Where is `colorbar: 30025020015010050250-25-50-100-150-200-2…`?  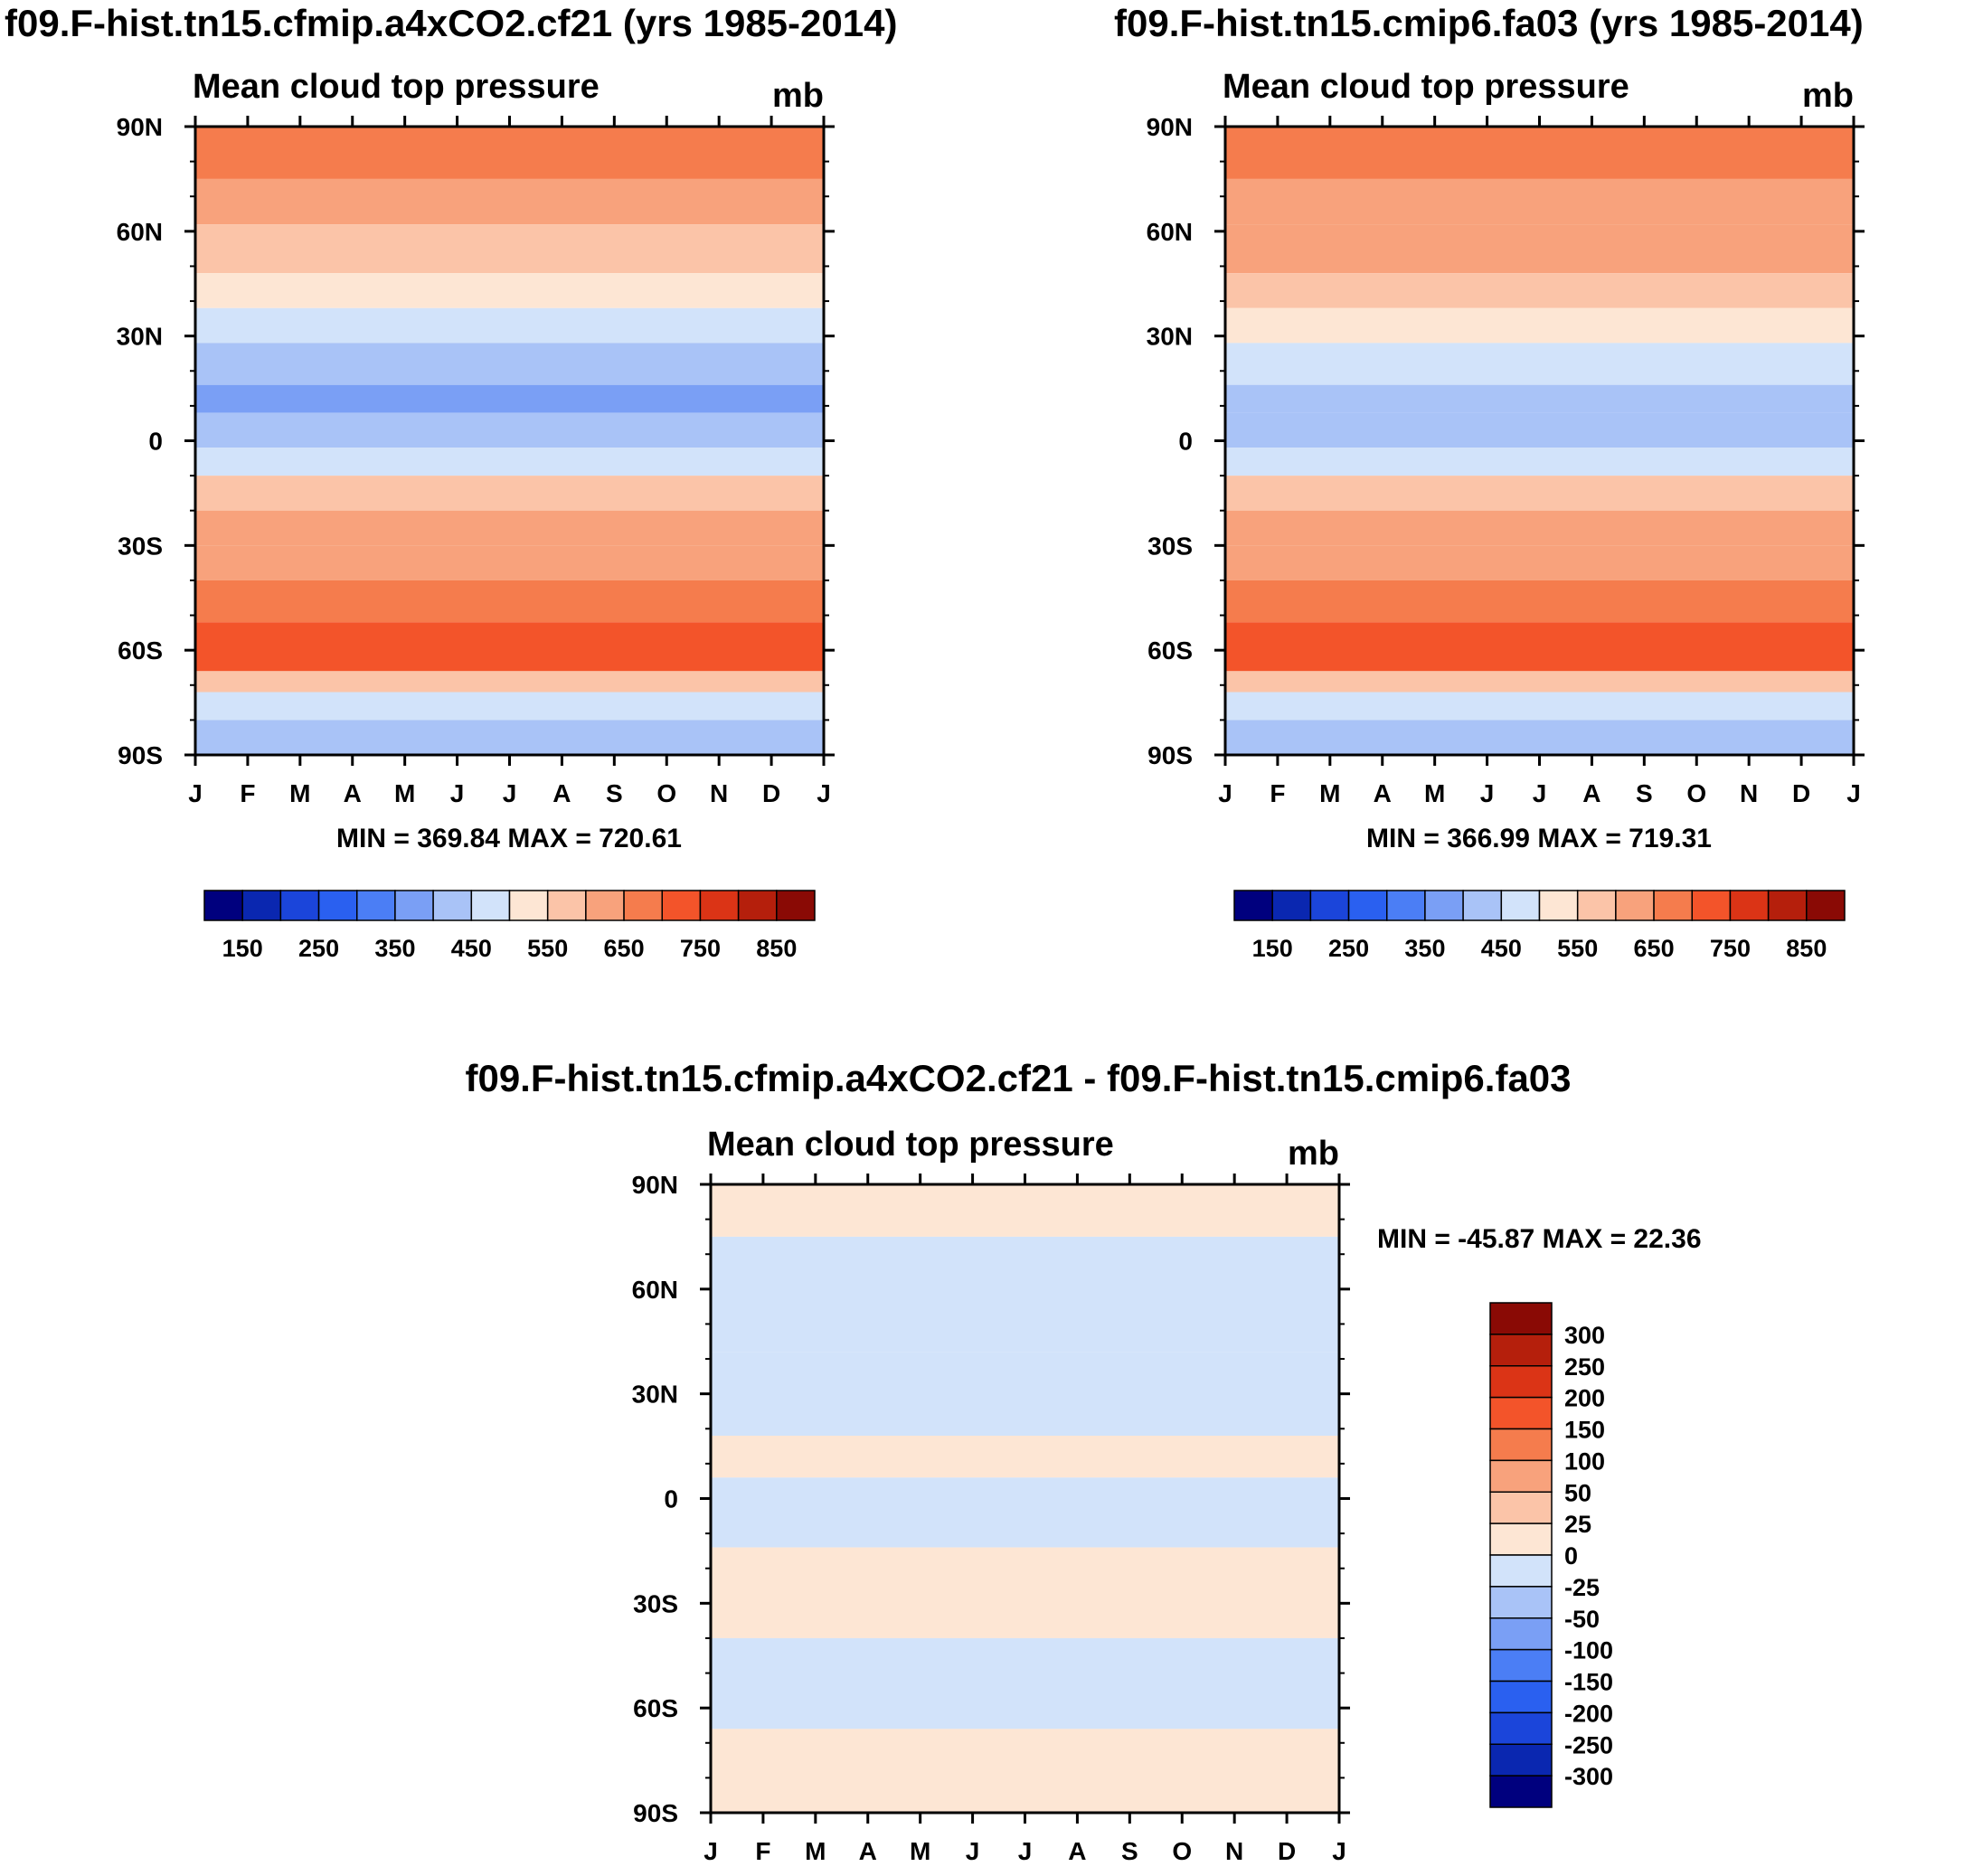
colorbar: 30025020015010050250-25-50-100-150-200-2… is located at coordinates (1551, 1555).